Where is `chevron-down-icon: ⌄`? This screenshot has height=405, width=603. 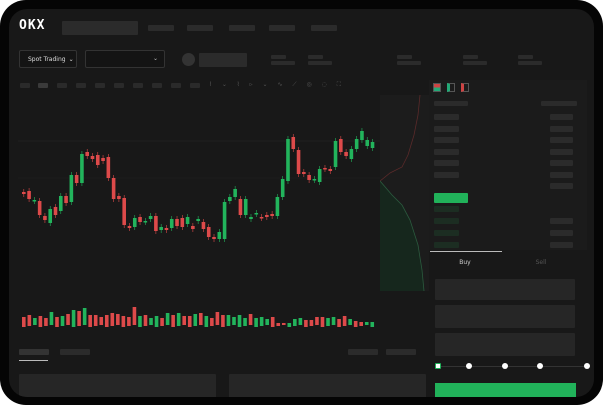 chevron-down-icon: ⌄ is located at coordinates (71, 59).